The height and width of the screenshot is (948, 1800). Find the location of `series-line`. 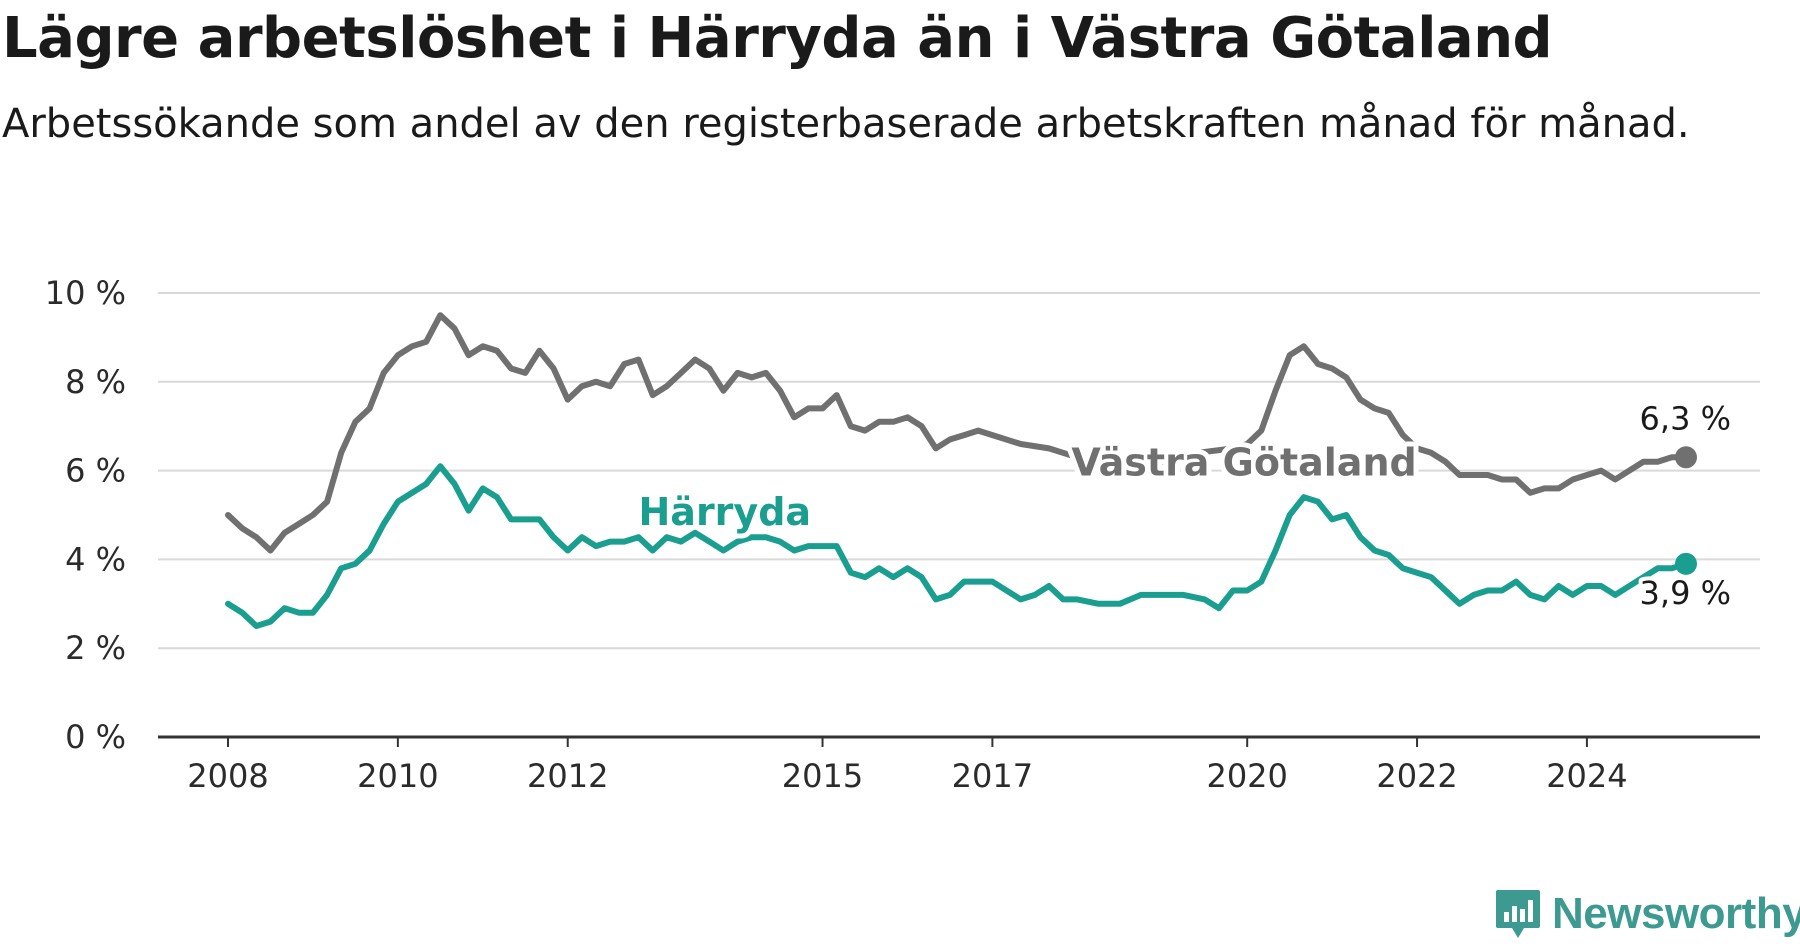

series-line is located at coordinates (957, 546).